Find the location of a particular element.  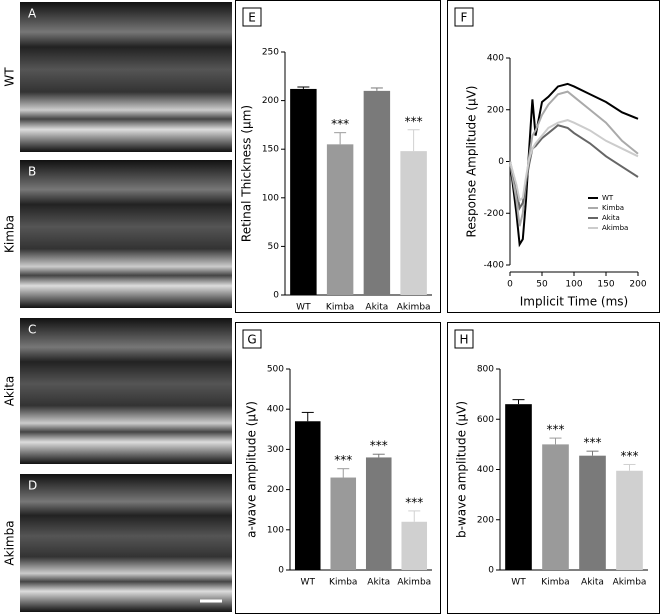

y-tick-label: 150 is located at coordinates (270, 150).